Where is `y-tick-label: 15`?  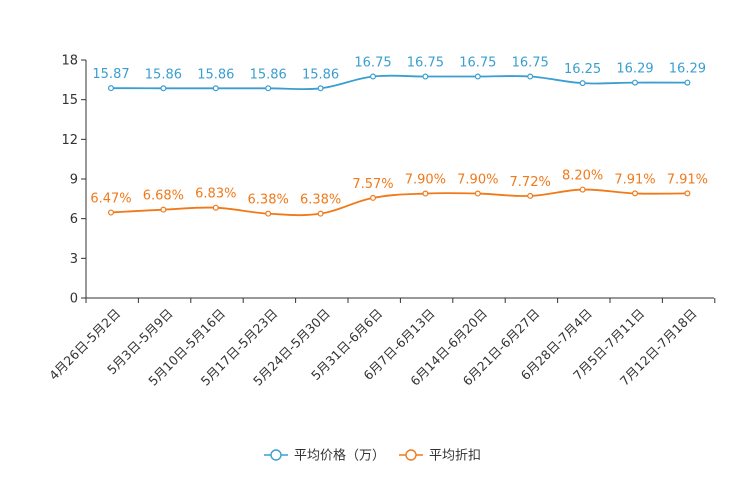 y-tick-label: 15 is located at coordinates (69, 100).